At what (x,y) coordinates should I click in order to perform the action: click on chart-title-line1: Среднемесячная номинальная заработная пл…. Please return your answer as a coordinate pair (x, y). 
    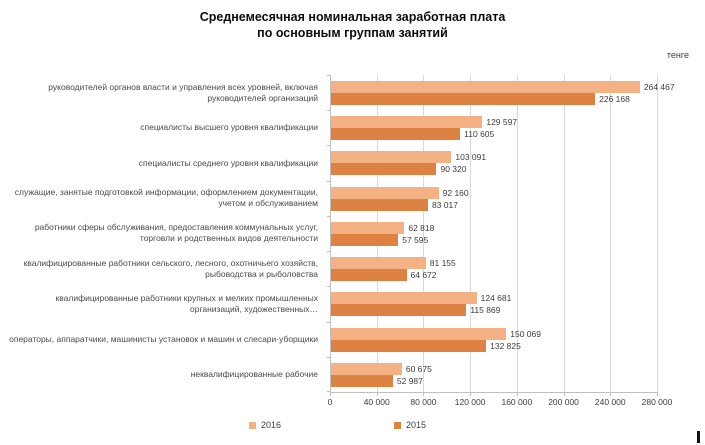
    Looking at the image, I should click on (352, 17).